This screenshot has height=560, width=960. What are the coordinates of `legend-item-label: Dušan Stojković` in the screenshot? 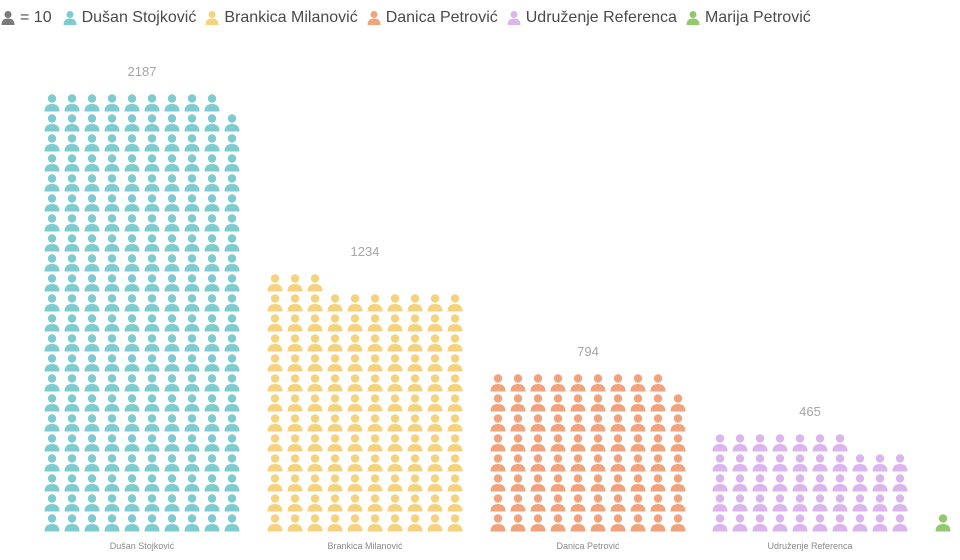 It's located at (139, 17).